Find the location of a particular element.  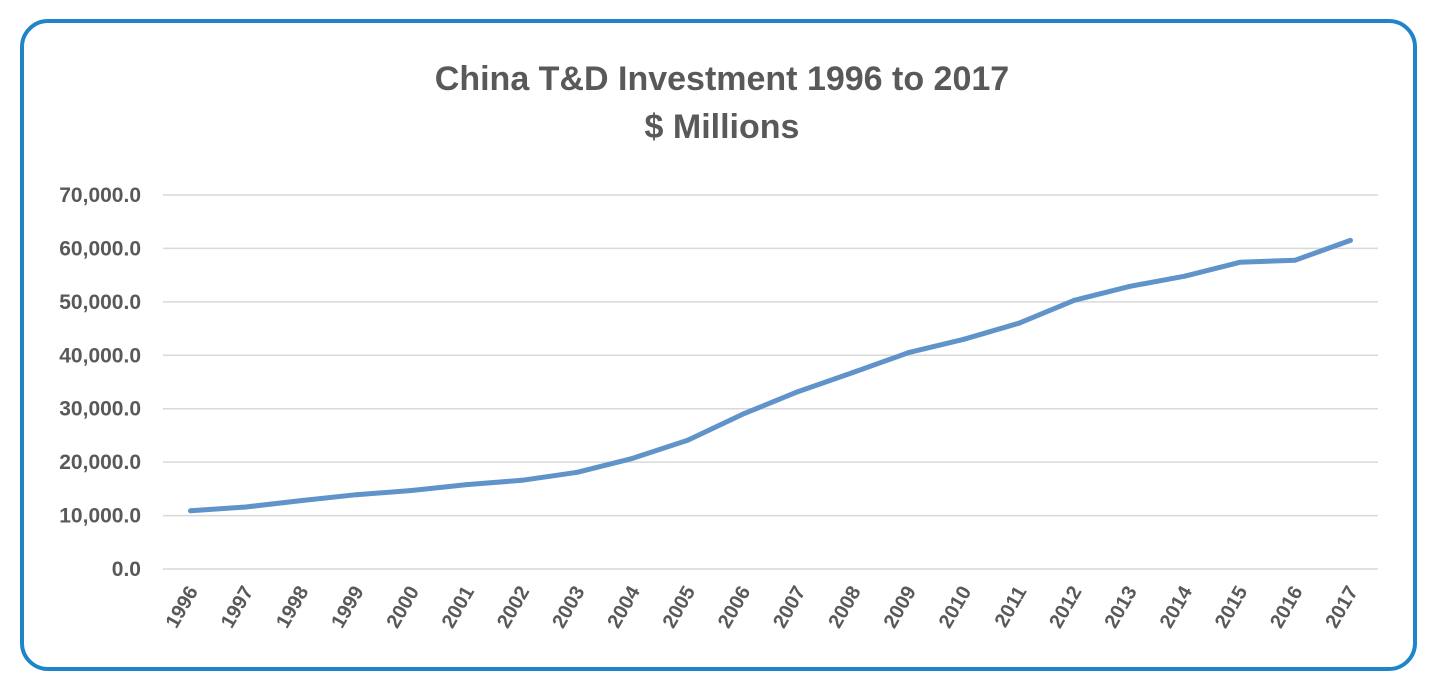

chart-title: China T&D Investment 1996 to 2017 is located at coordinates (722, 79).